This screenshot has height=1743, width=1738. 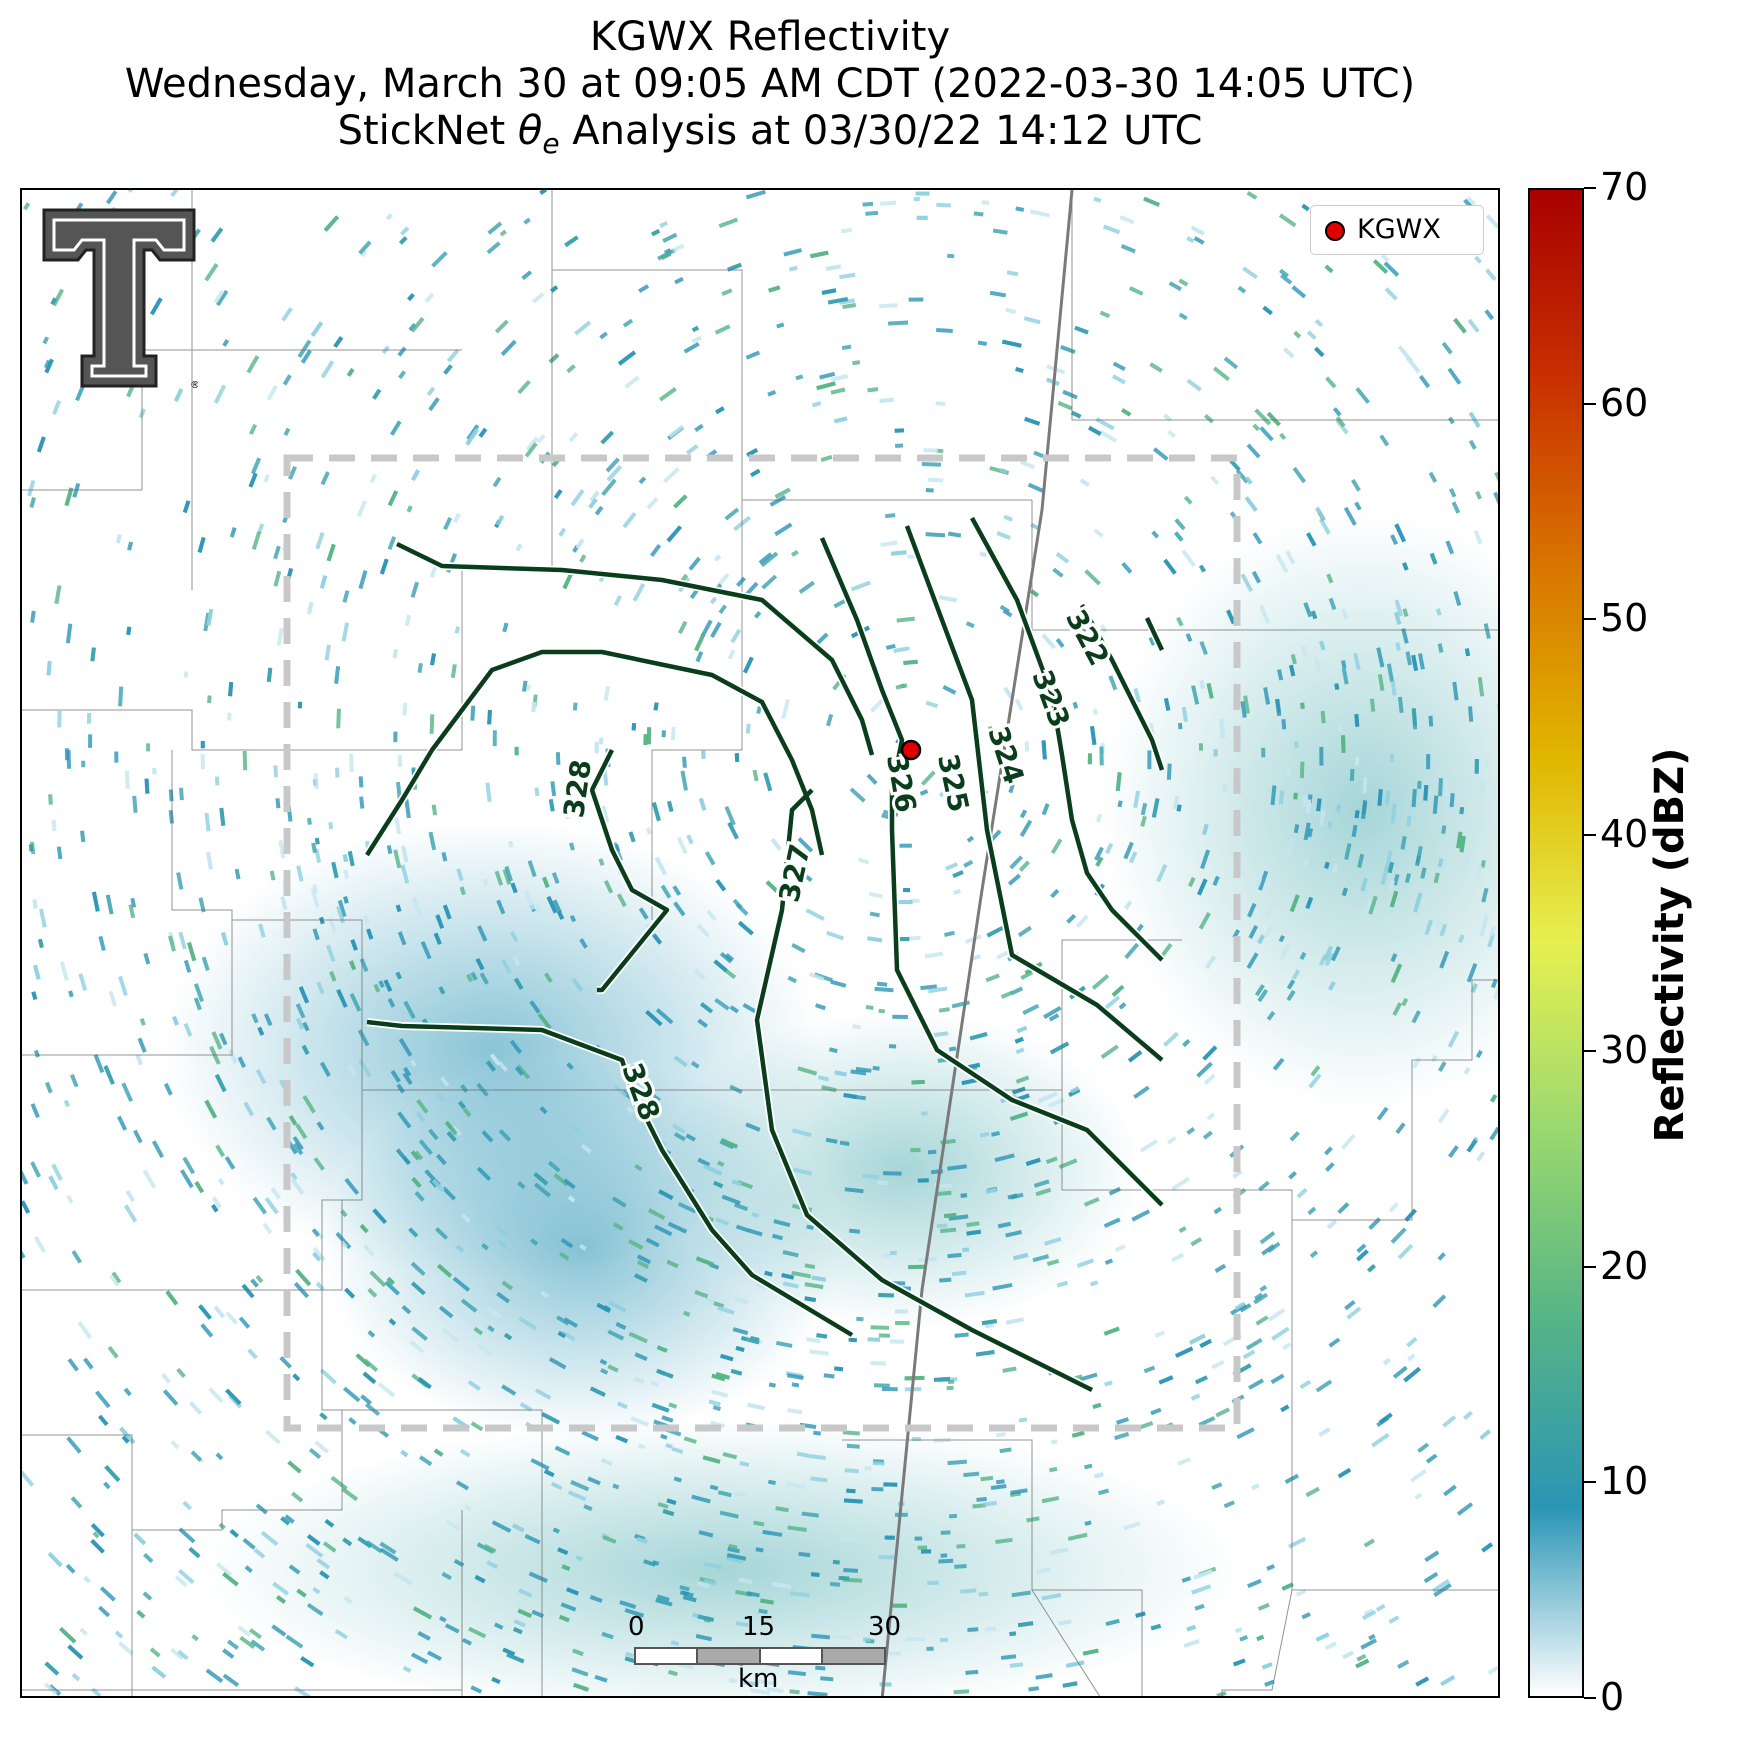 I want to click on contour-label-327: 327, so click(x=794, y=873).